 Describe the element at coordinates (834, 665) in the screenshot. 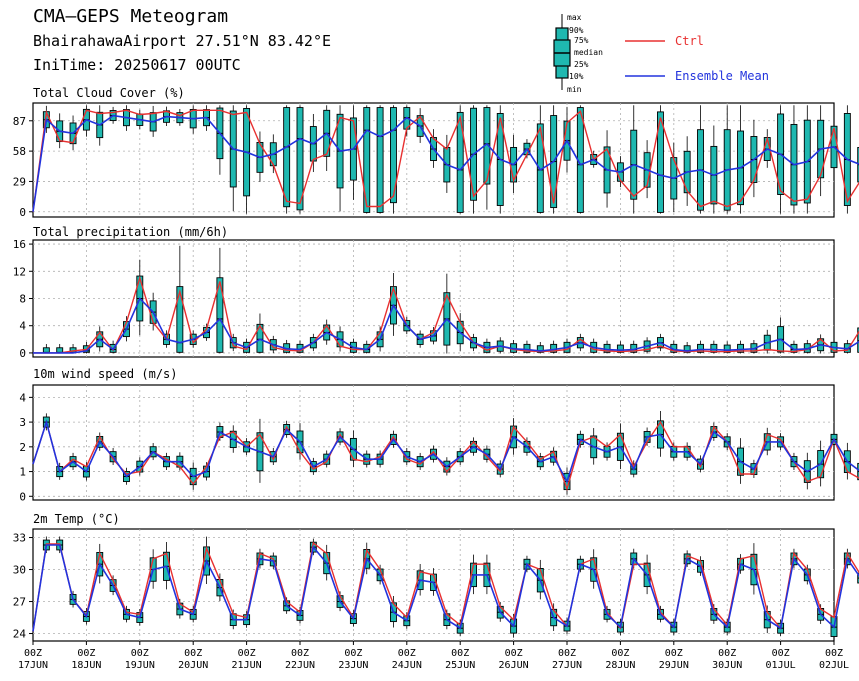

I see `x-date-label: 02JUL` at that location.